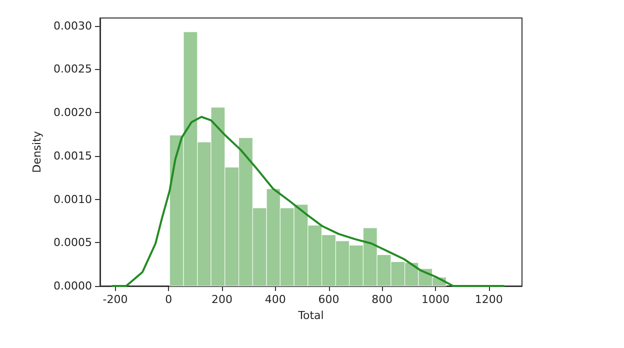 The image size is (624, 348). What do you see at coordinates (73, 25) in the screenshot?
I see `y-tick-label: 0.0030` at bounding box center [73, 25].